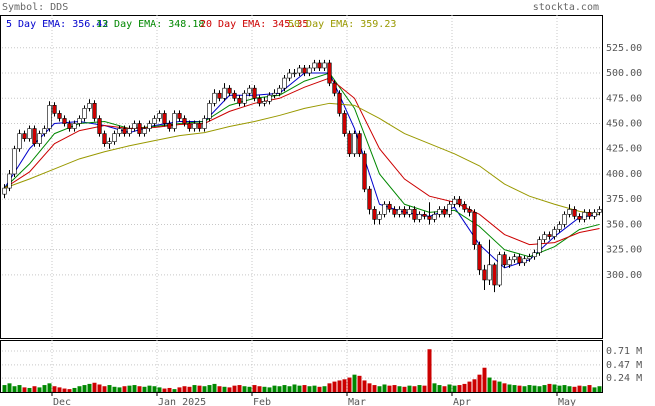  I want to click on x-tick-label: May, so click(567, 401).